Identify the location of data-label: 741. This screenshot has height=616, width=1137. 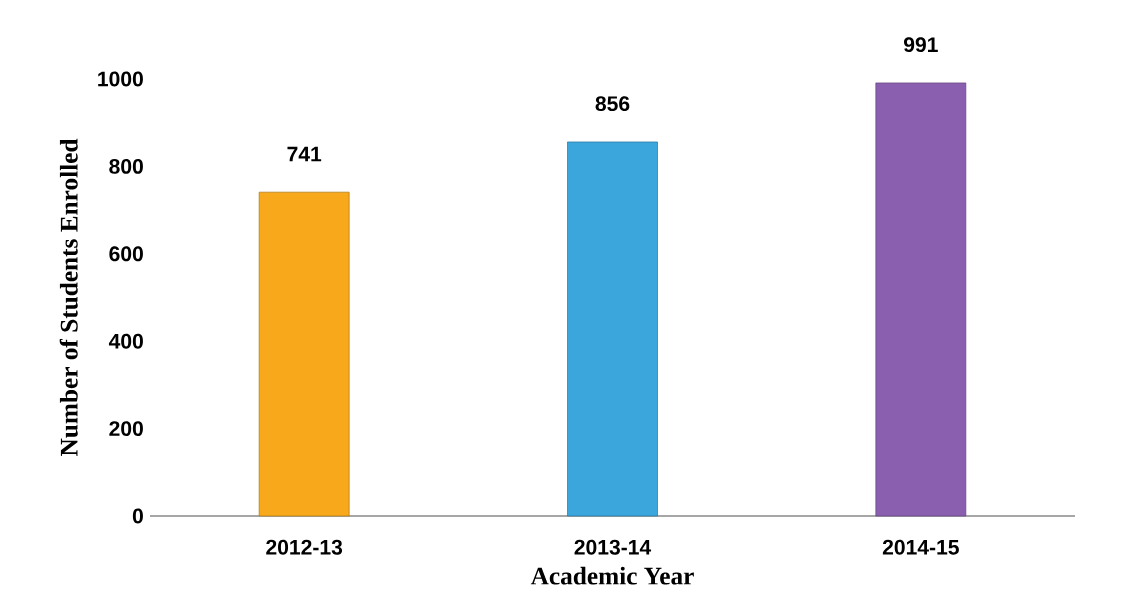
(304, 154).